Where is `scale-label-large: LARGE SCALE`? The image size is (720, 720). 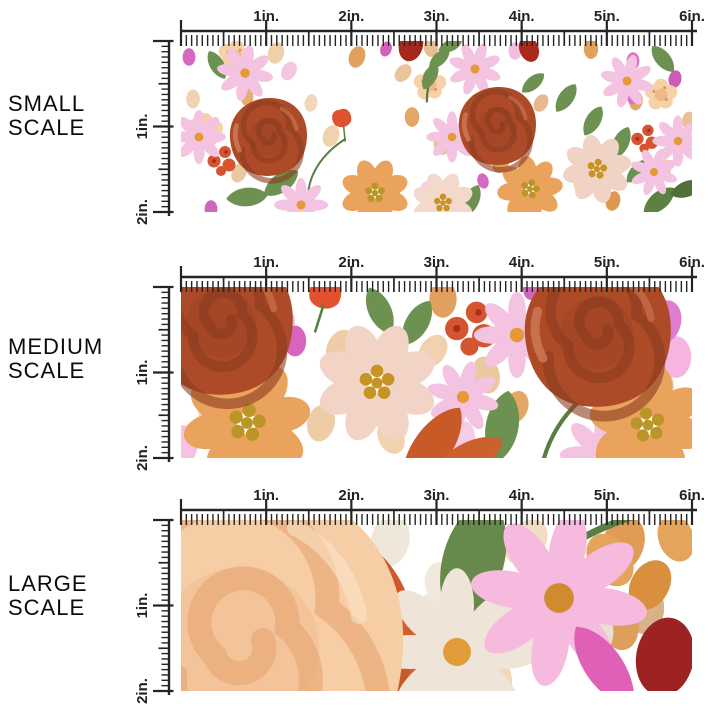 scale-label-large: LARGE SCALE is located at coordinates (48, 595).